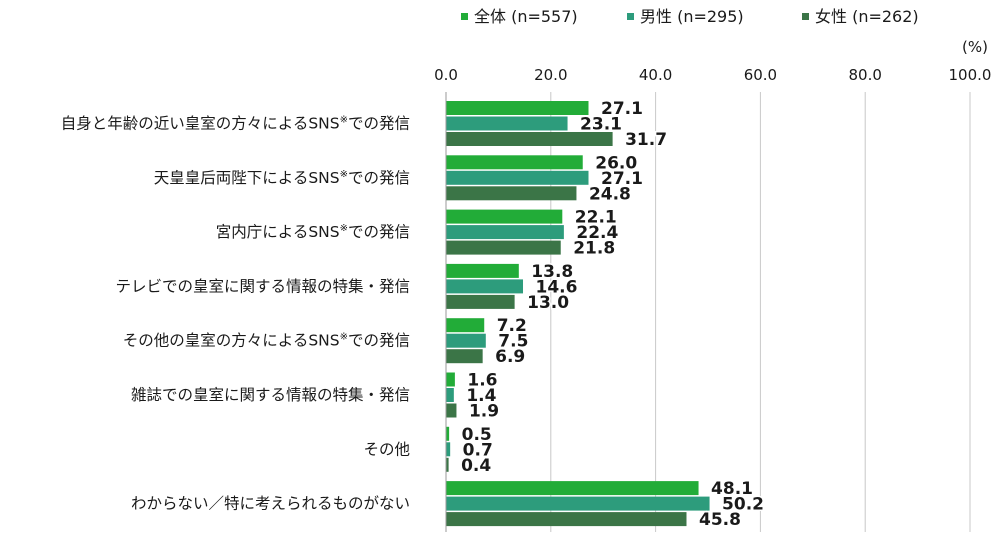  Describe the element at coordinates (720, 520) in the screenshot. I see `data-label: 45.8` at that location.